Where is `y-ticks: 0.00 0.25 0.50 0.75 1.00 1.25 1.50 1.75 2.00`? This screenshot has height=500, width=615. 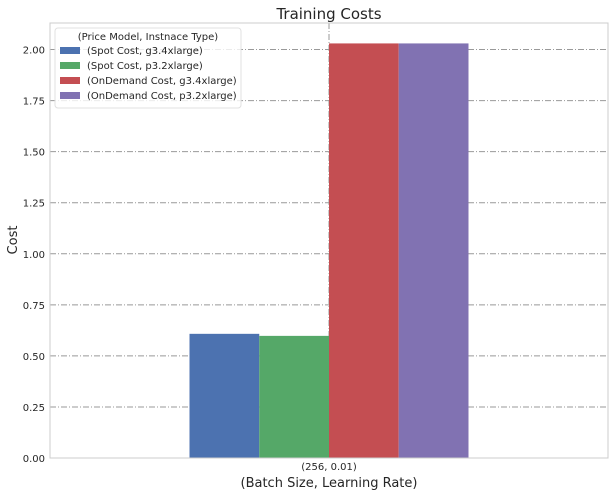 y-ticks: 0.00 0.25 0.50 0.75 1.00 1.25 1.50 1.75 2.00 is located at coordinates (34, 255).